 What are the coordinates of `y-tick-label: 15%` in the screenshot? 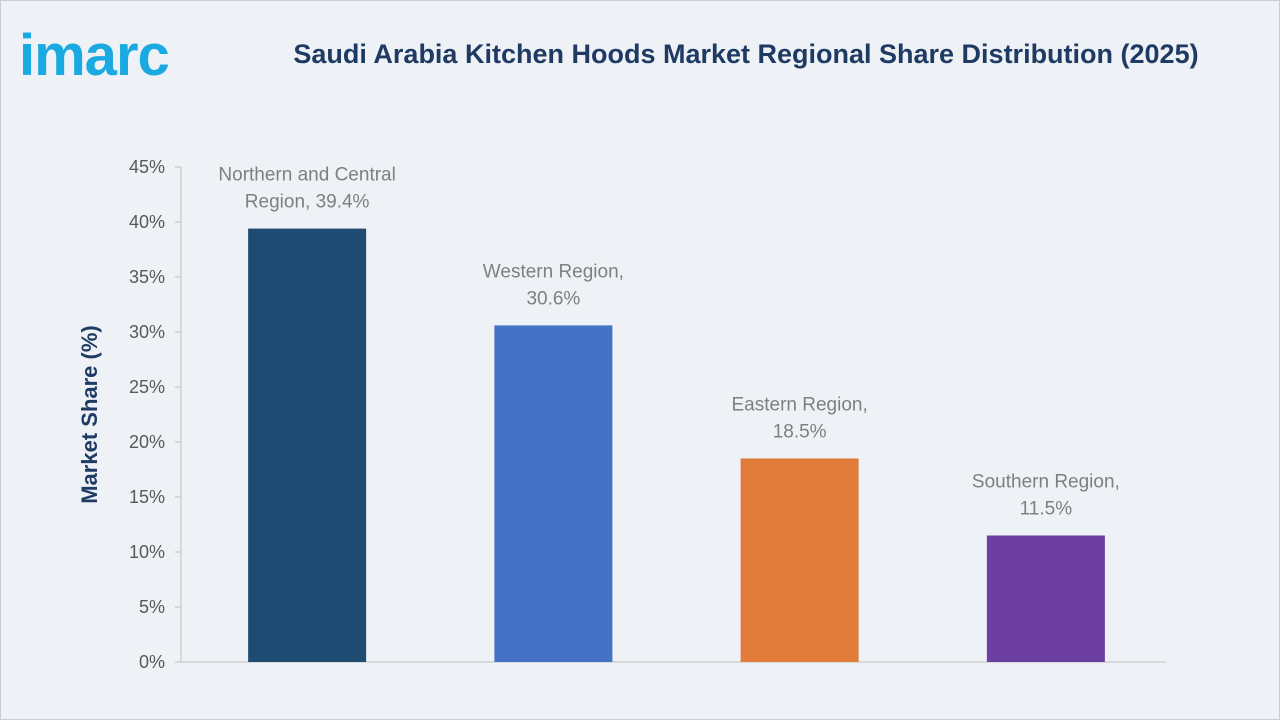 It's located at (147, 497).